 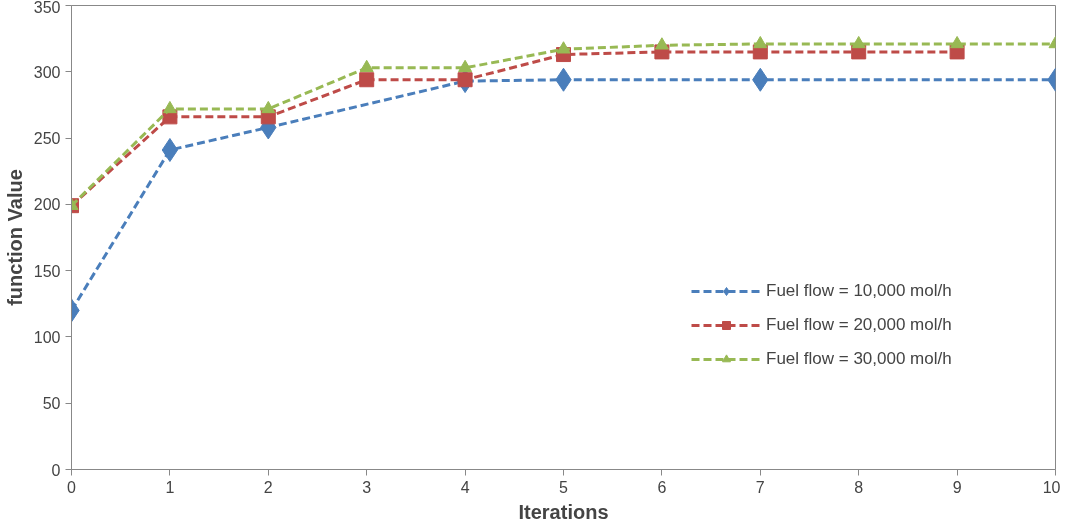 What do you see at coordinates (1051, 487) in the screenshot?
I see `x-tick-label: 10` at bounding box center [1051, 487].